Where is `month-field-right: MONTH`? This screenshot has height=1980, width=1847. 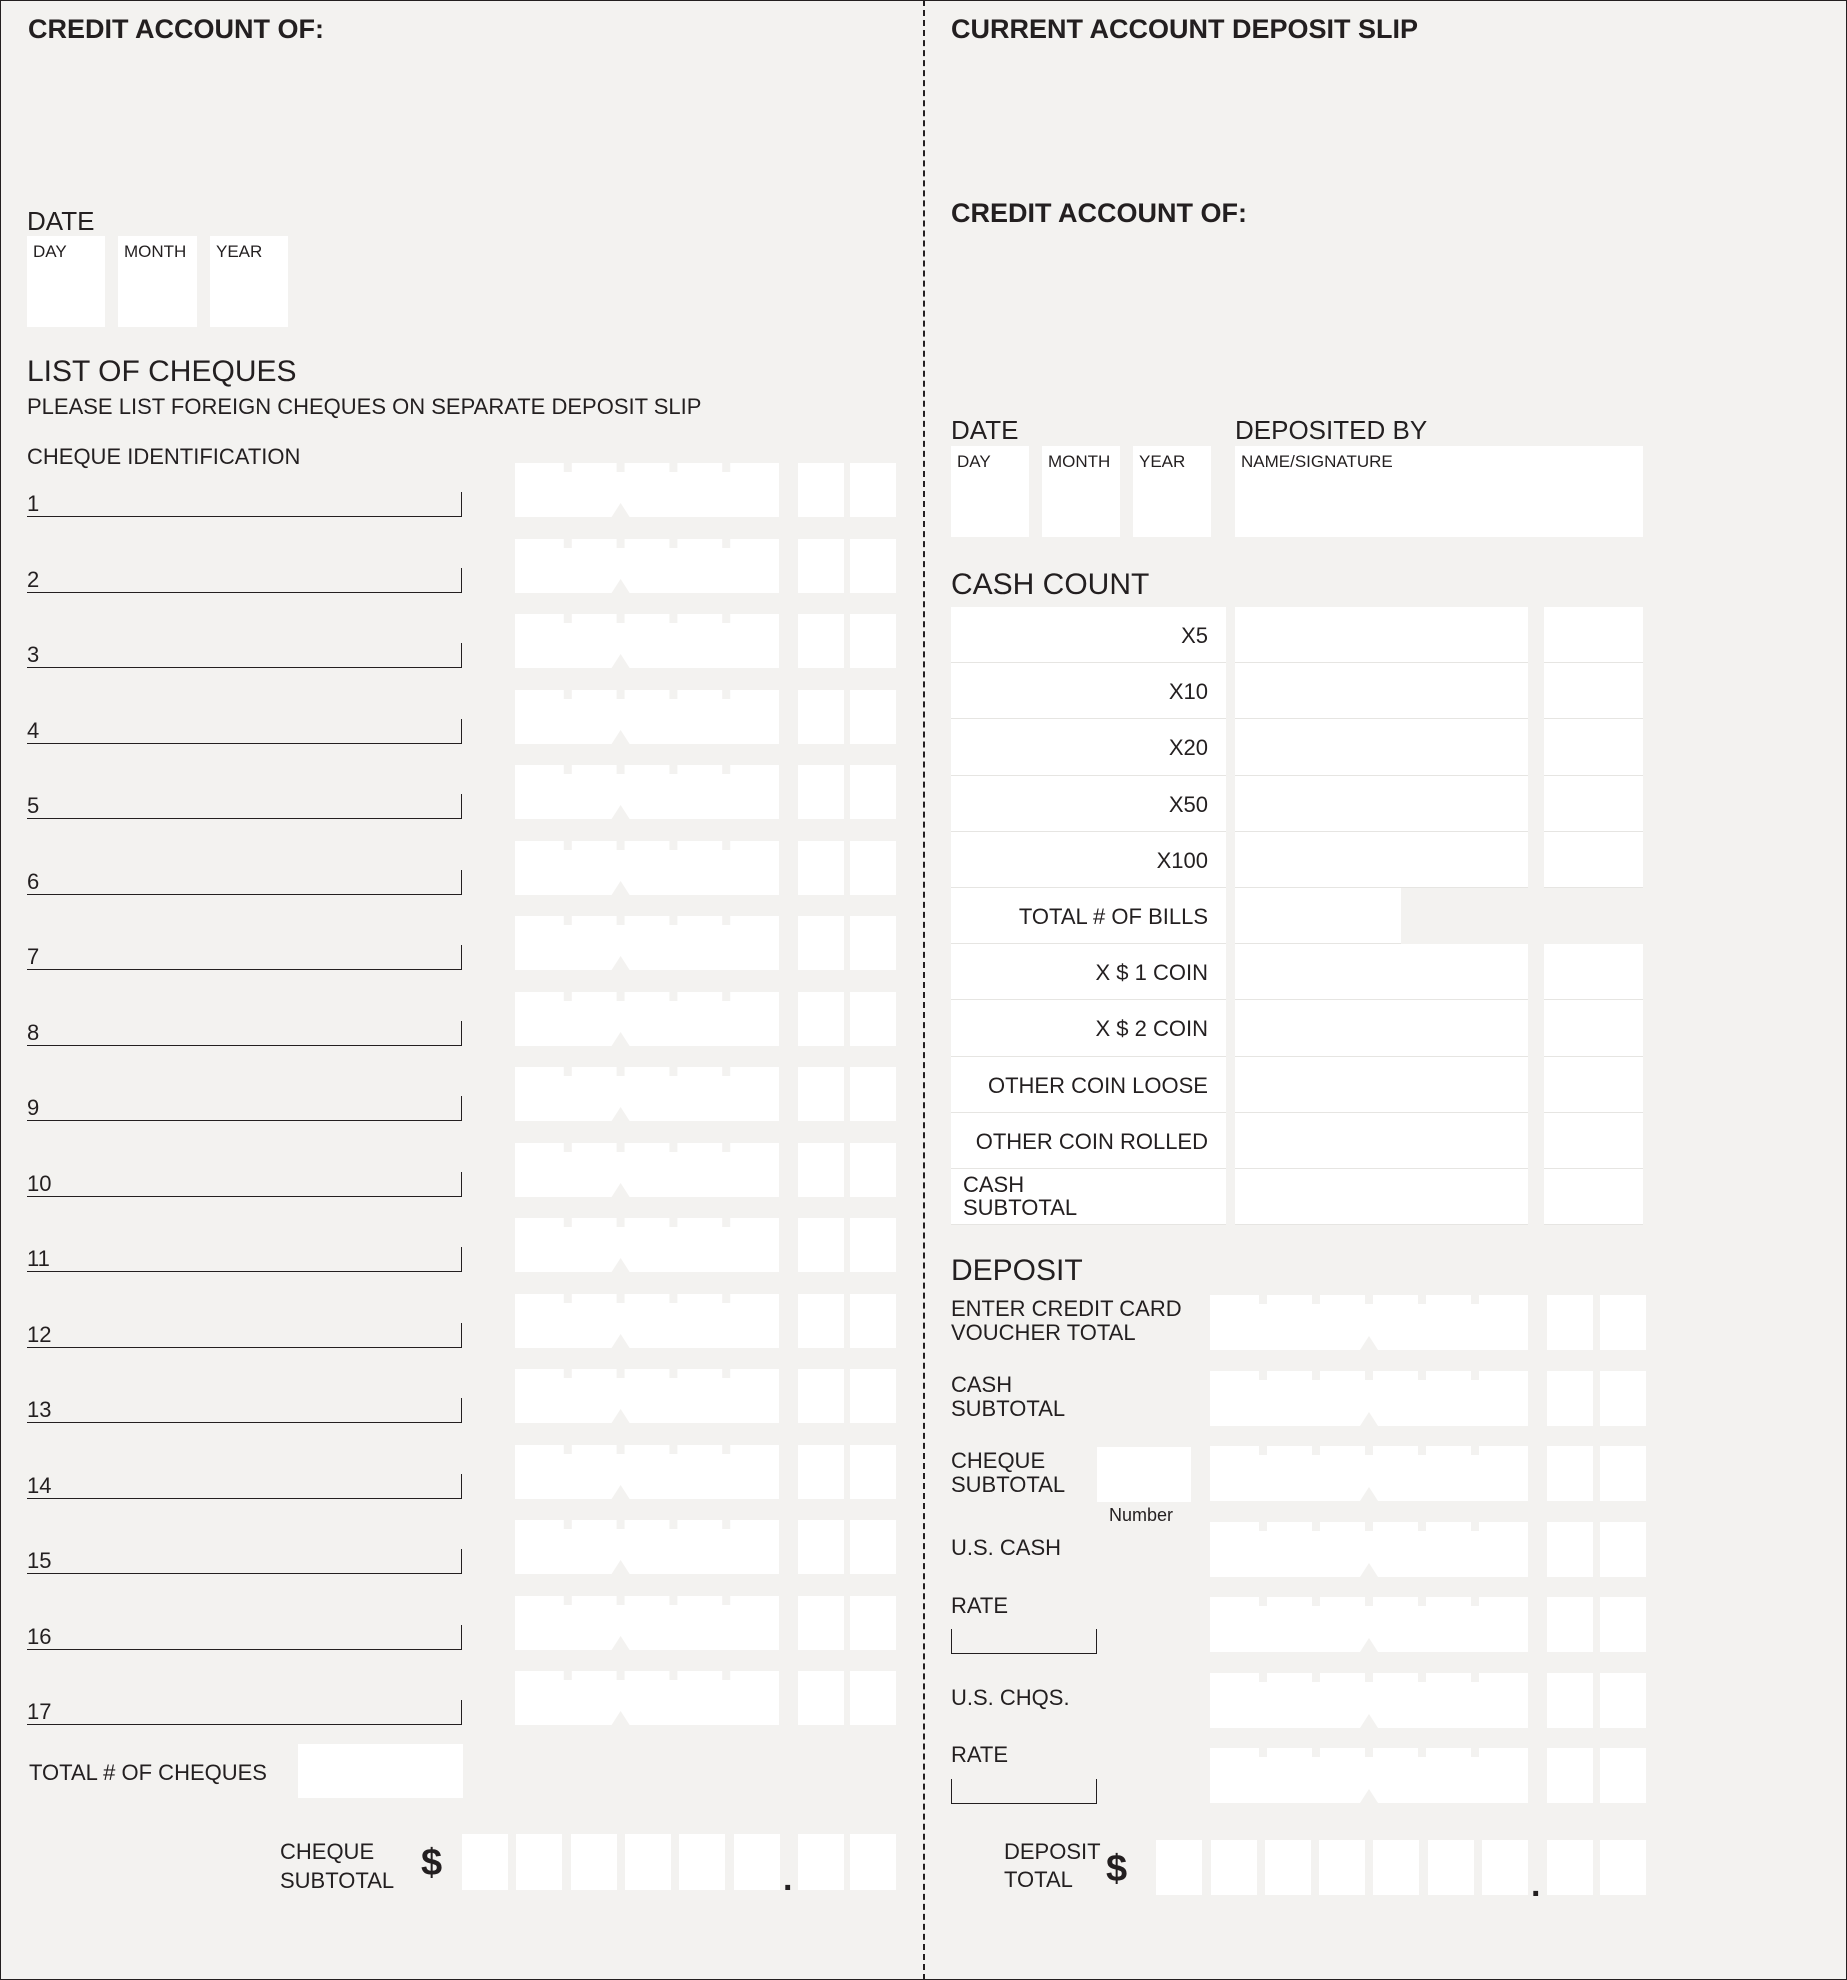
month-field-right: MONTH is located at coordinates (1081, 491).